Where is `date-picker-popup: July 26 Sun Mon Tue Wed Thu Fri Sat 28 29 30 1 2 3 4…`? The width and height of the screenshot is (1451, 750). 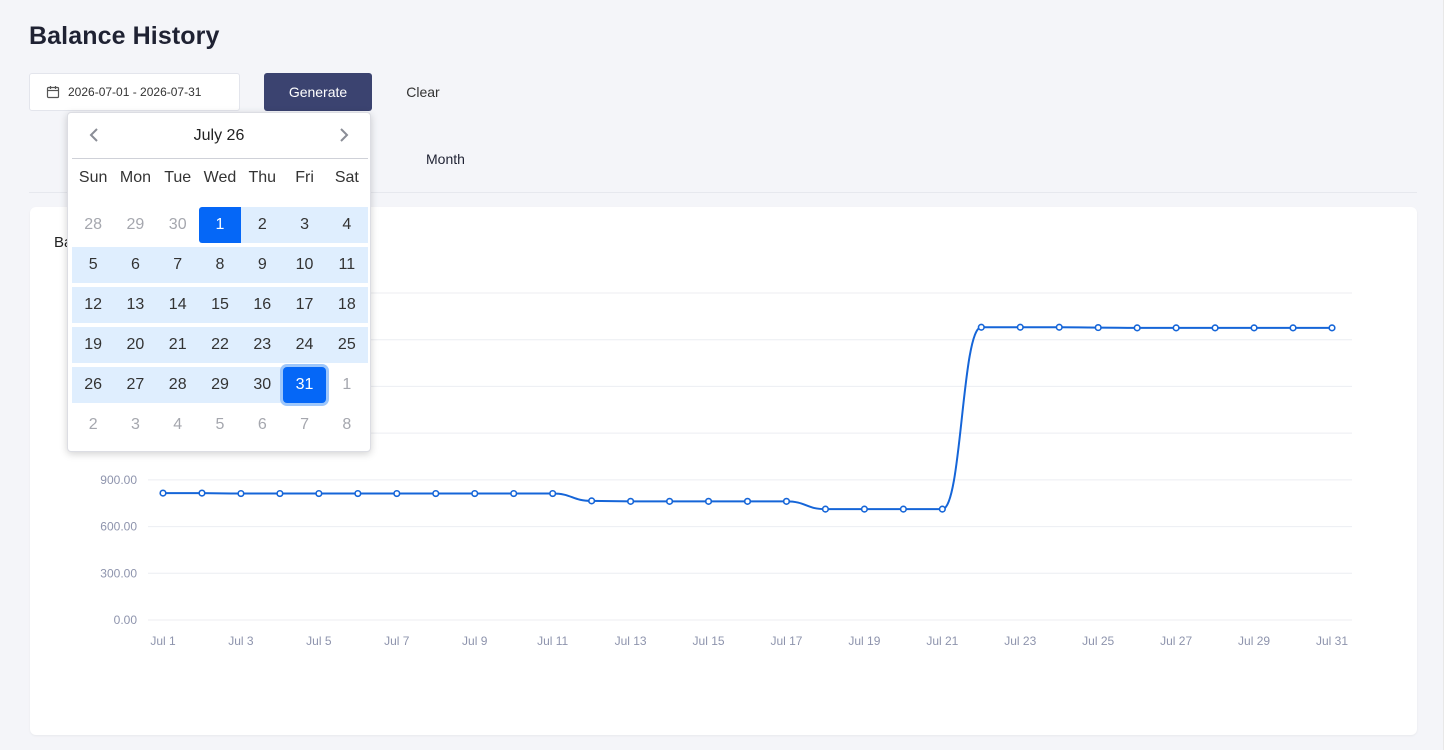
date-picker-popup: July 26 Sun Mon Tue Wed Thu Fri Sat 28 29 30 1 2 3 4… is located at coordinates (219, 282).